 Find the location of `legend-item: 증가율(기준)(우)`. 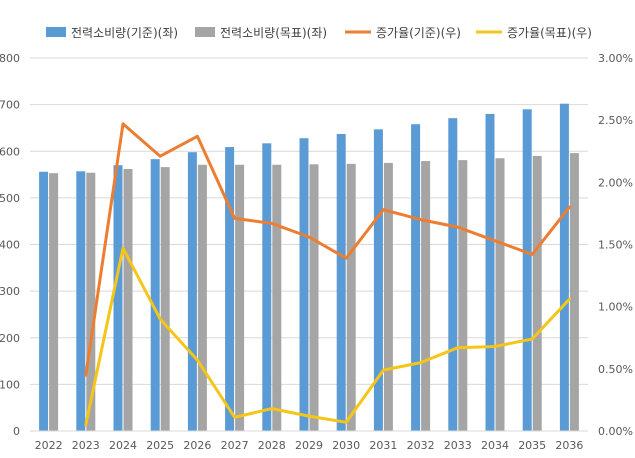

legend-item: 증가율(기준)(우) is located at coordinates (403, 33).